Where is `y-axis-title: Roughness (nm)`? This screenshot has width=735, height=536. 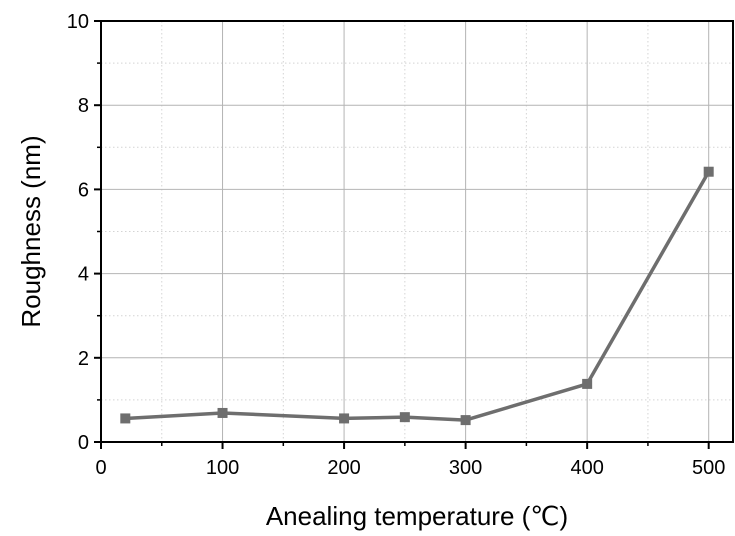
y-axis-title: Roughness (nm) is located at coordinates (31, 231).